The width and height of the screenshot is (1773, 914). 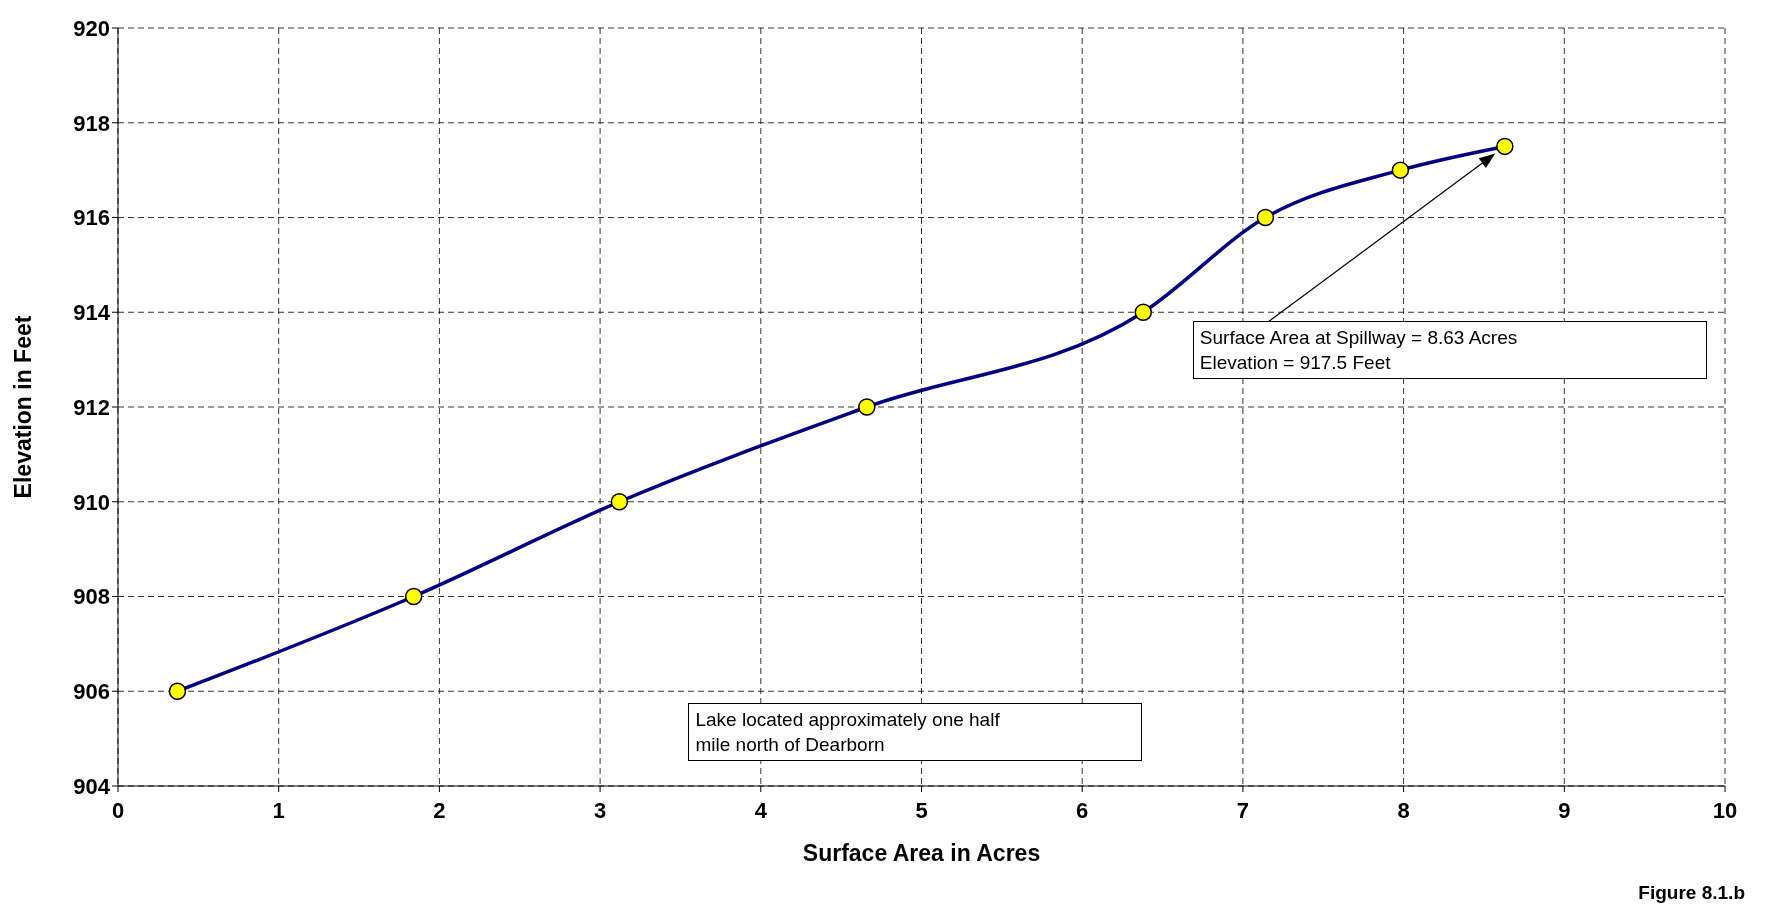 What do you see at coordinates (1691, 893) in the screenshot?
I see `caption: Figure 8.1.b` at bounding box center [1691, 893].